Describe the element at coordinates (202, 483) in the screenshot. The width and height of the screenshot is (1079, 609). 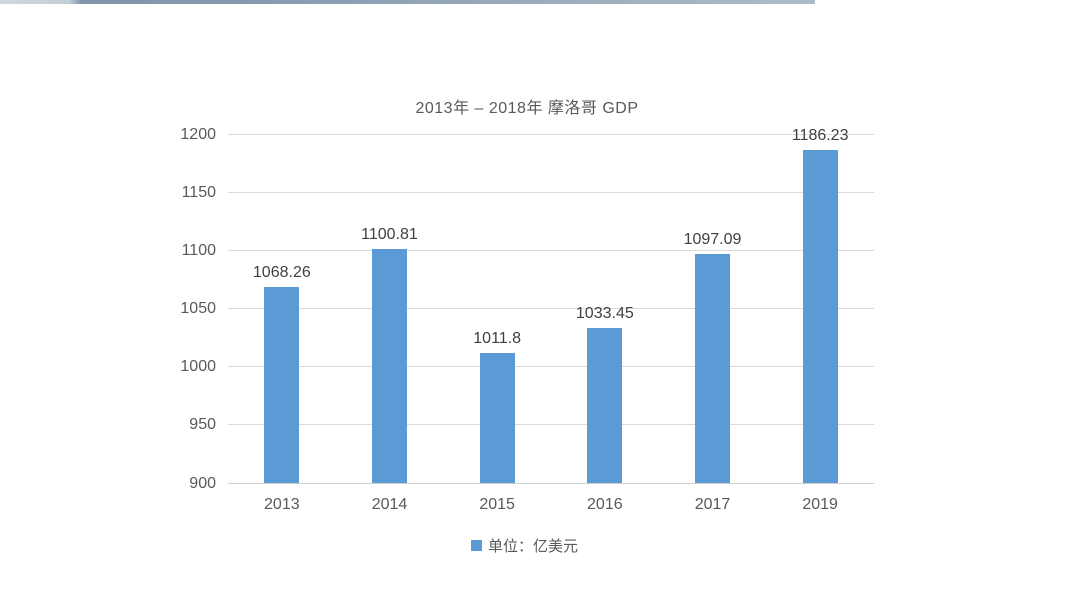
I see `y-axis-tick-label: 900` at that location.